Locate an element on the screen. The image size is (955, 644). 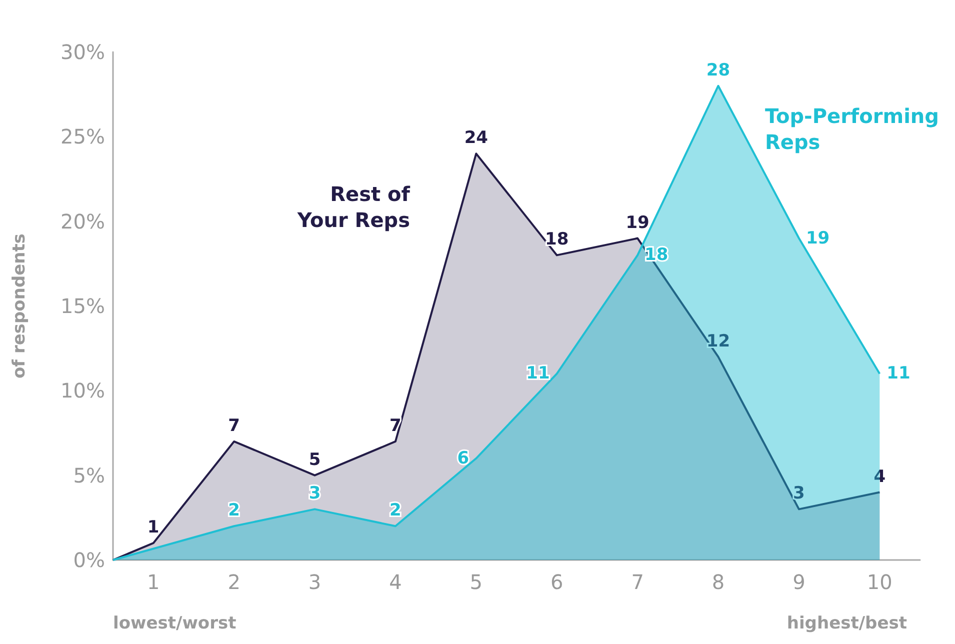
y-tick-label: 15% is located at coordinates (82, 306).